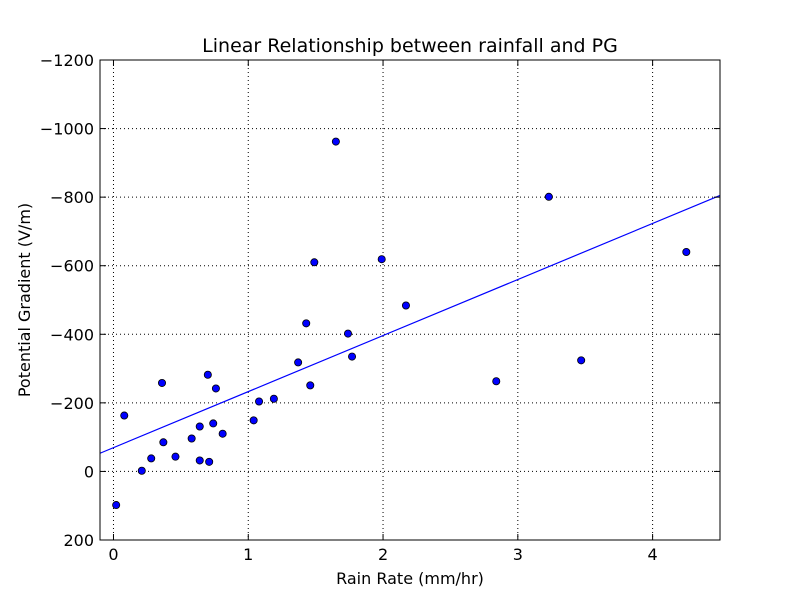 The width and height of the screenshot is (800, 600). Describe the element at coordinates (72, 197) in the screenshot. I see `y-tick-label: −800` at that location.